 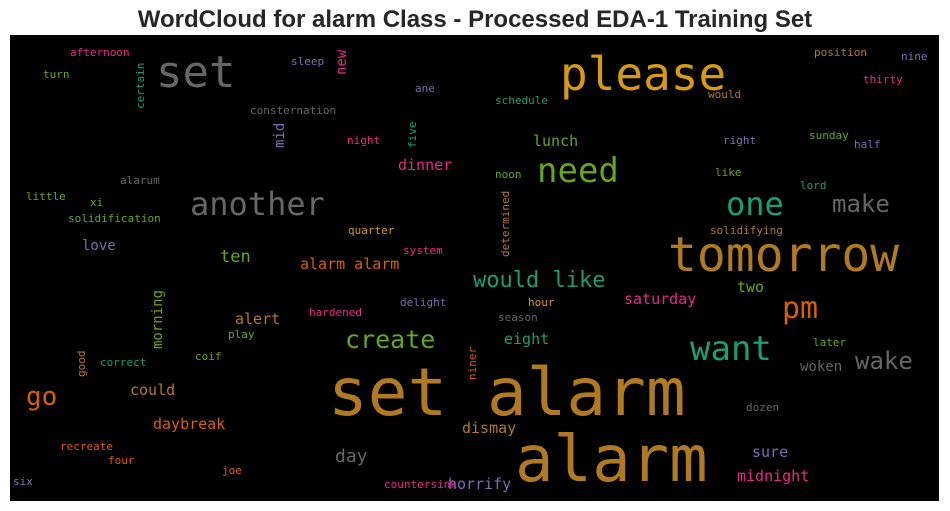 What do you see at coordinates (541, 302) in the screenshot?
I see `word-hour: hour` at bounding box center [541, 302].